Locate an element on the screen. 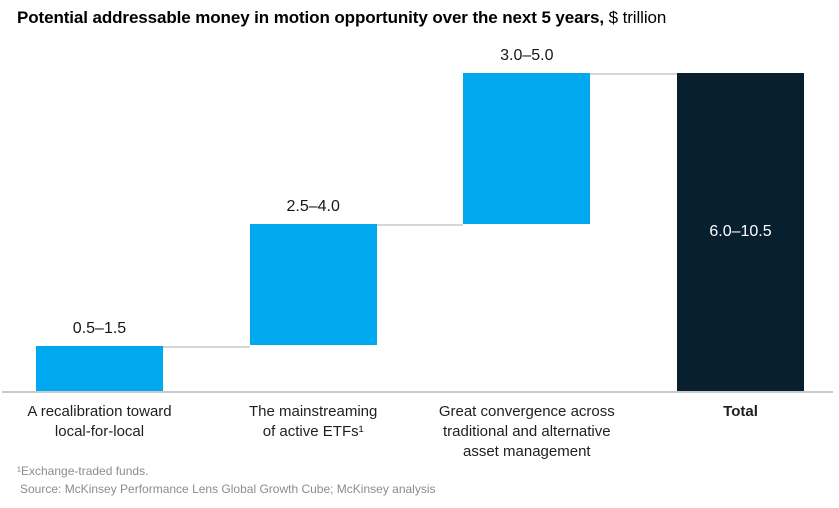 This screenshot has width=839, height=508. bar-category-label: Total is located at coordinates (730, 412).